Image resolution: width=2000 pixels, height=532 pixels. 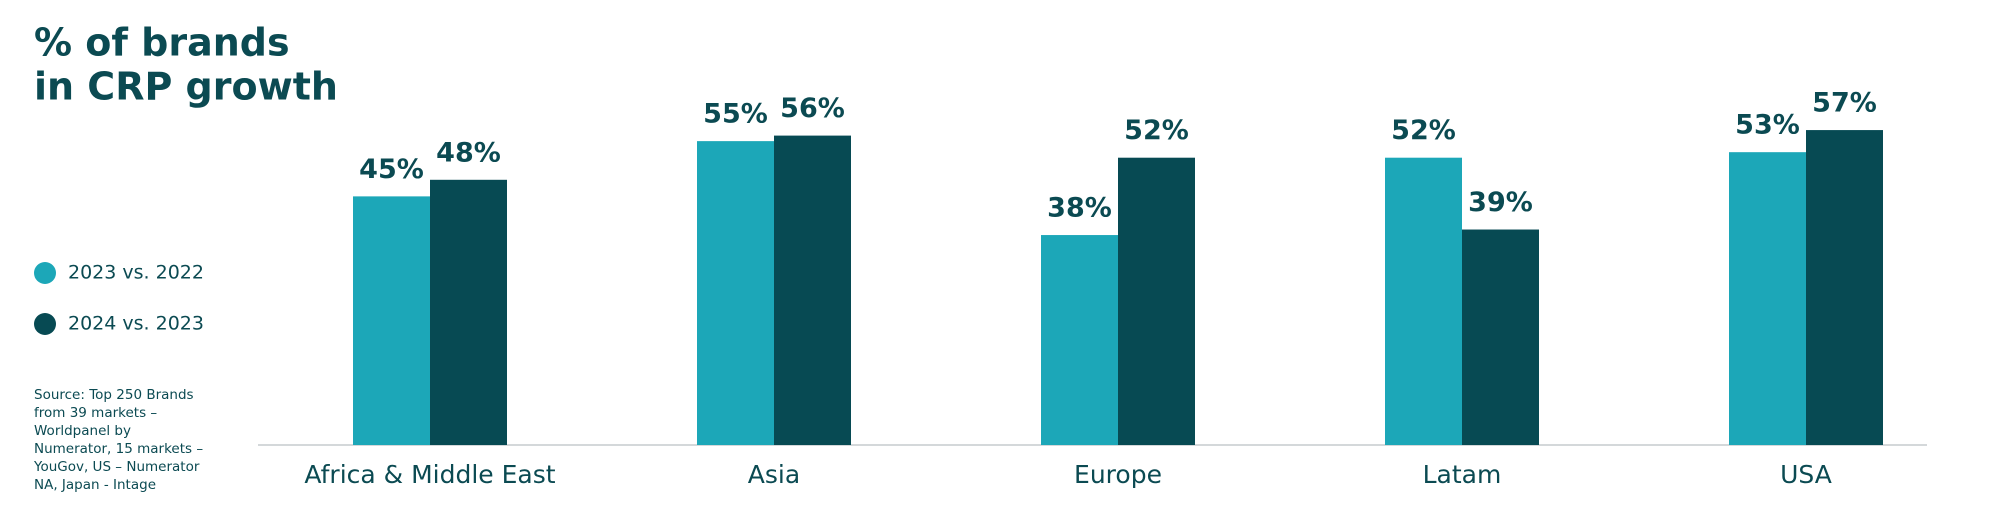 What do you see at coordinates (429, 474) in the screenshot?
I see `x-tick-label: Africa & Middle East` at bounding box center [429, 474].